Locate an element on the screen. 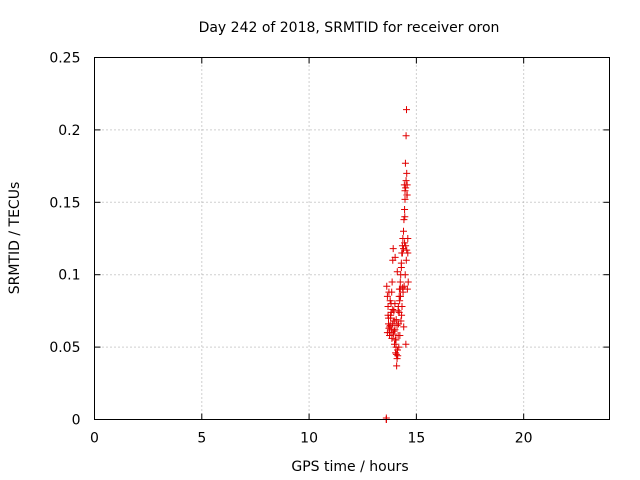 This screenshot has width=640, height=480. x-axis-label: GPS time / hours is located at coordinates (349, 467).